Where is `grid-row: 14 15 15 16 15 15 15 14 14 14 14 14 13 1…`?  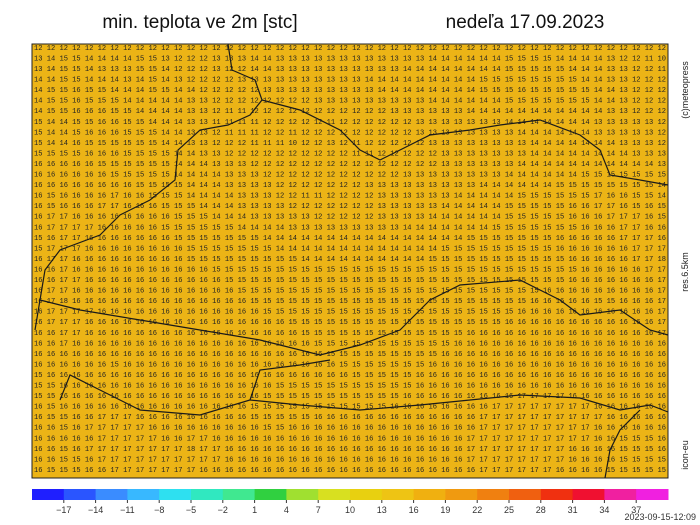 grid-row: 14 15 15 16 15 15 15 14 14 14 14 14 13 1… is located at coordinates (350, 102).